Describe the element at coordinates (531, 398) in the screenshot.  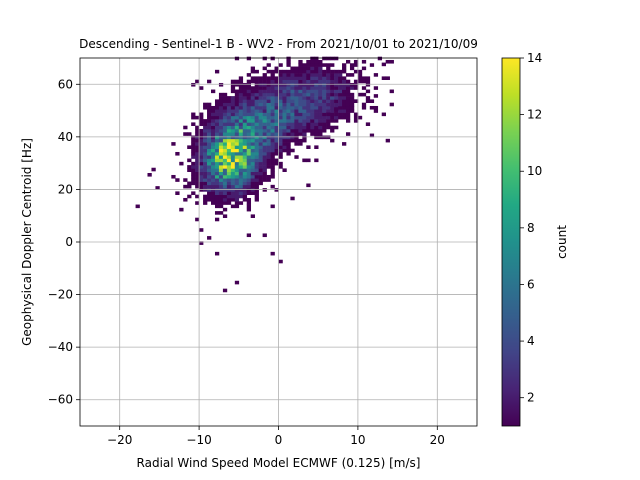
I see `colorbar-tick-label: 2` at that location.